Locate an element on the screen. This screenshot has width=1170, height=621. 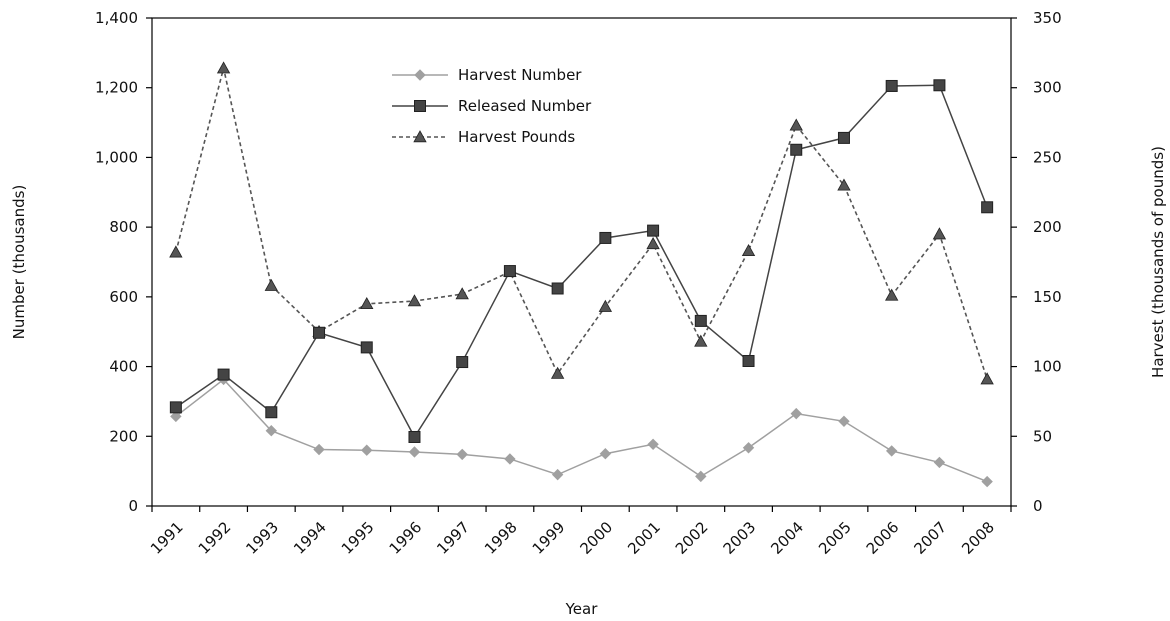
right-axis-title: Harvest (thousands of pounds) is located at coordinates (1158, 262).